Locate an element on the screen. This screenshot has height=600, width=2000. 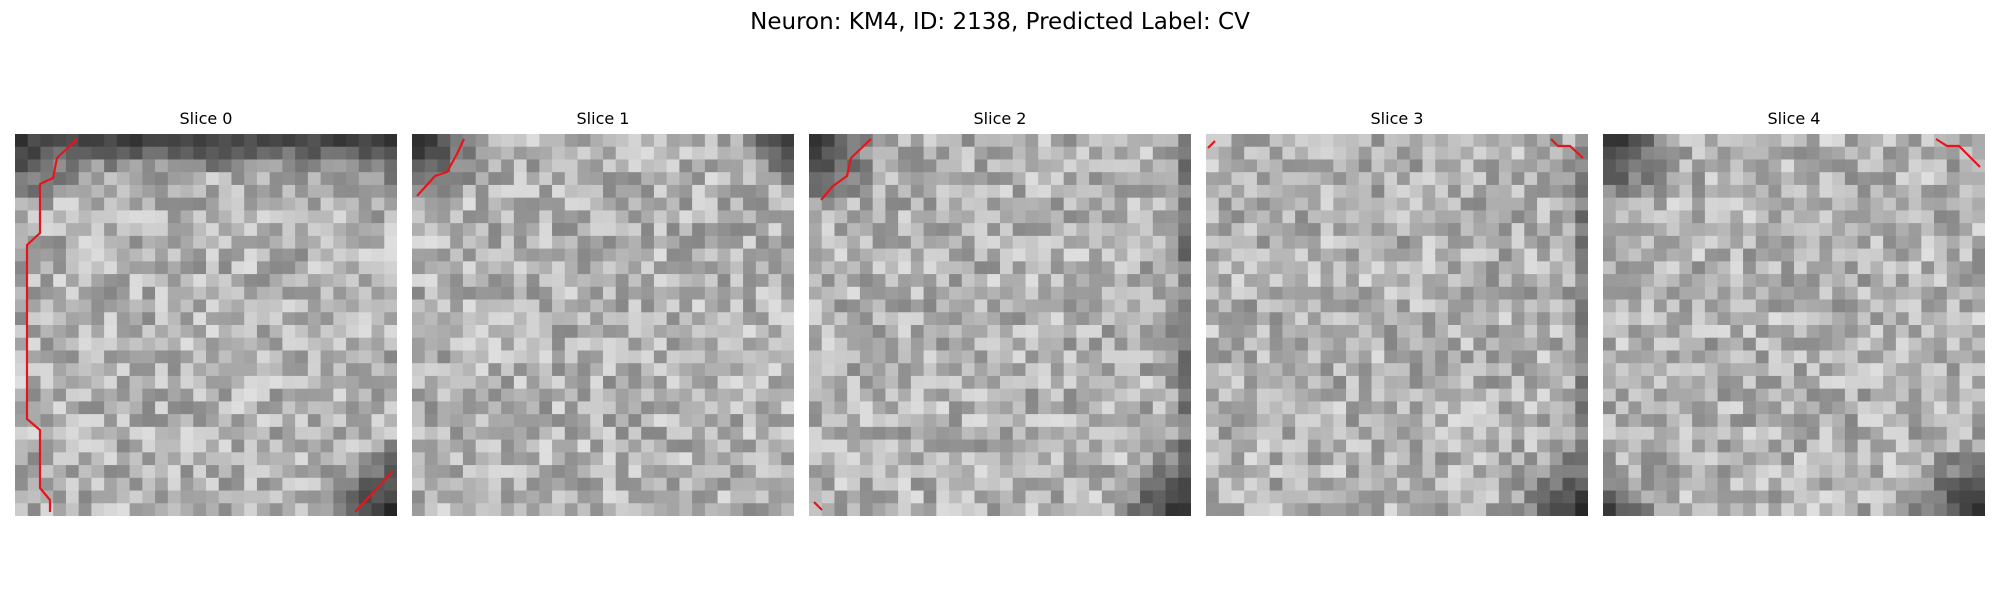
slice-title: Slice 3 is located at coordinates (1397, 118).